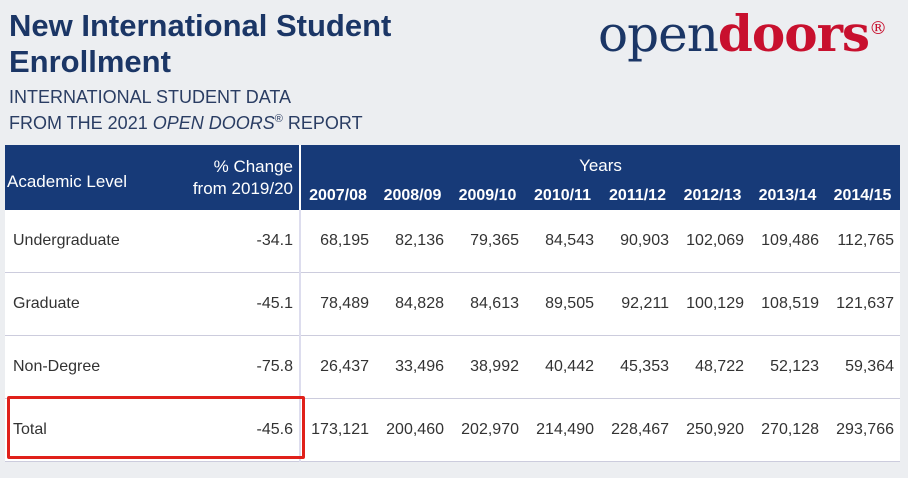  Describe the element at coordinates (90, 430) in the screenshot. I see `table-cell: Total` at that location.